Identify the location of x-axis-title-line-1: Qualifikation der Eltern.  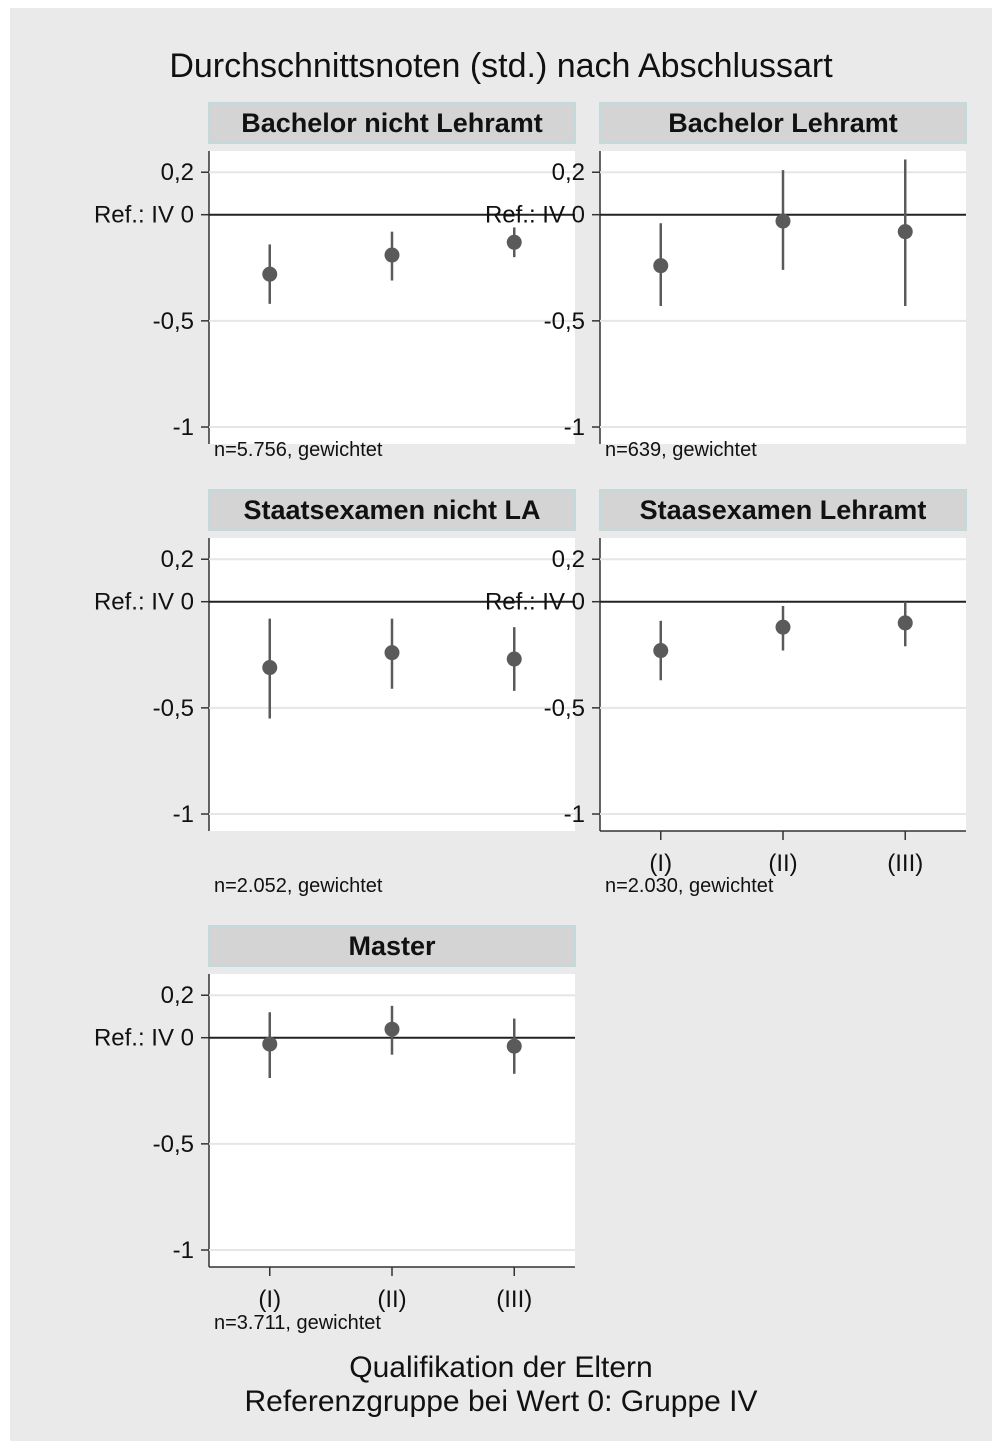
(501, 1367).